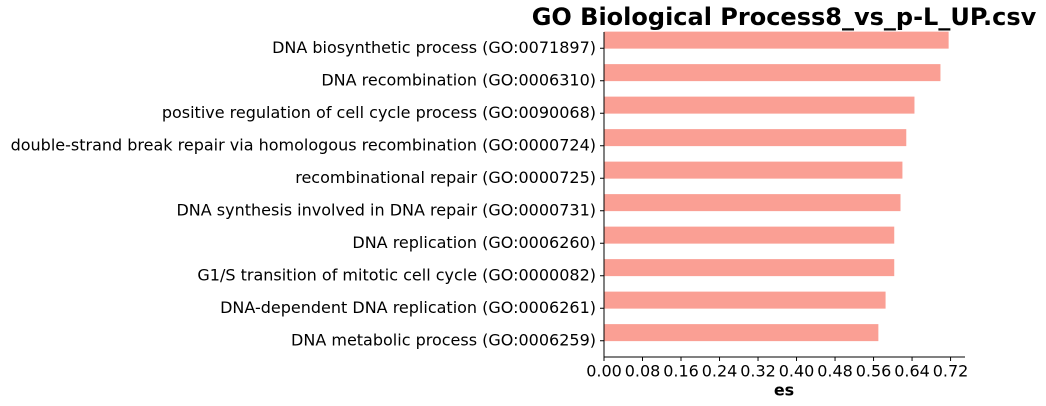 This screenshot has height=406, width=1046. I want to click on chart-title: GO Biological Process8_vs_p-L_UP.csv, so click(784, 17).